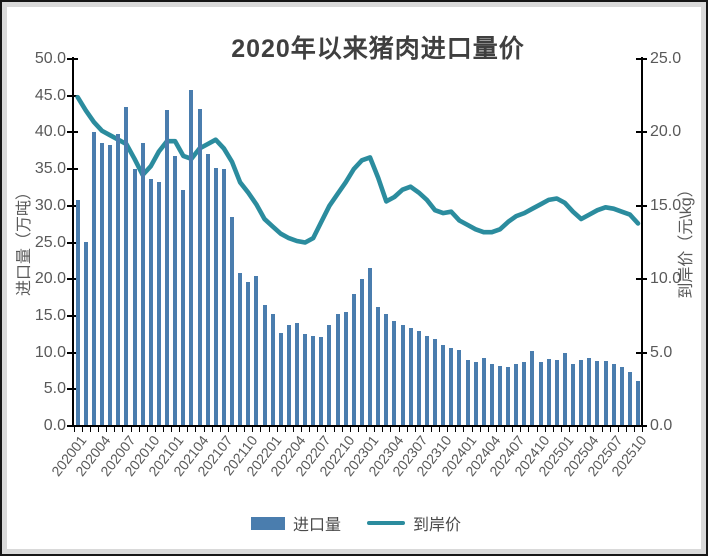  I want to click on right-axis-tick-label: 5.0, so click(661, 352).